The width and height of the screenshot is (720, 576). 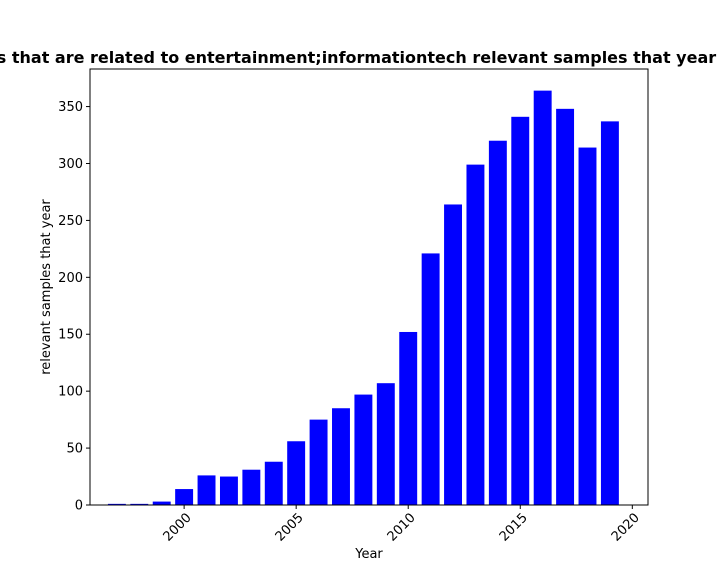 I want to click on bar-1999, so click(x=161, y=503).